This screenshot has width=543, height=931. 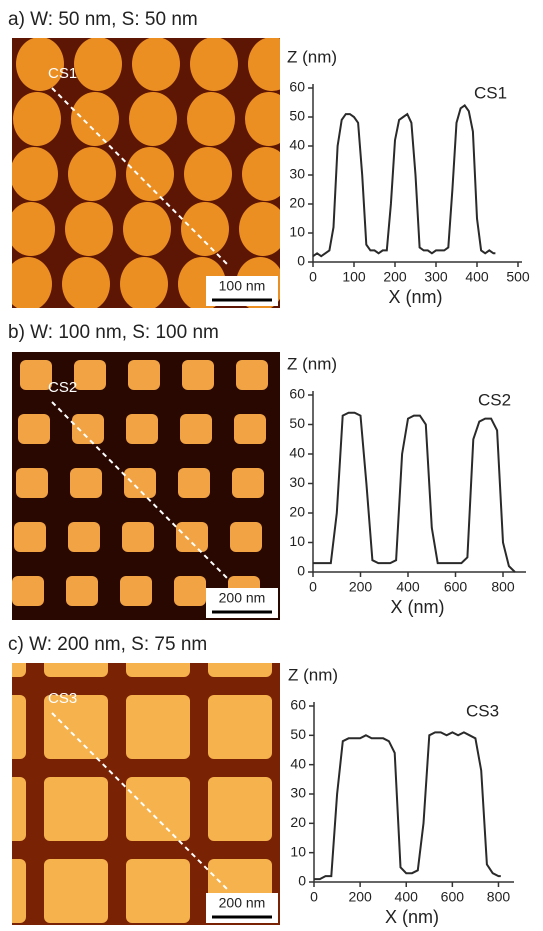 I want to click on series-label: CS3, so click(x=482, y=710).